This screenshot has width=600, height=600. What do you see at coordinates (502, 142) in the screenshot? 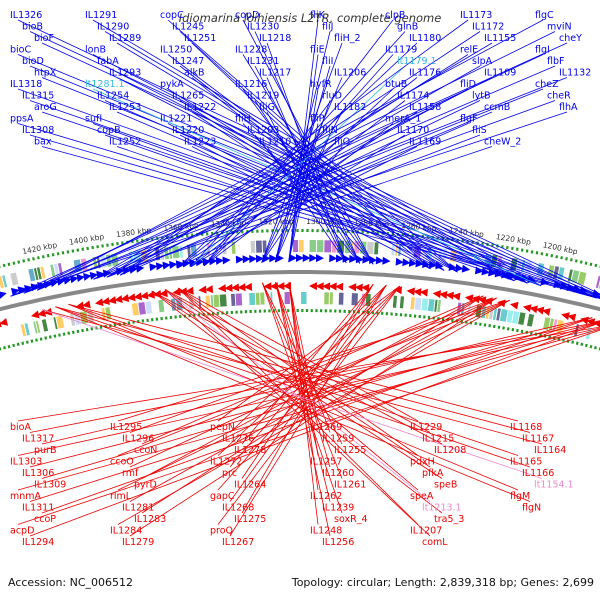
I see `gene-label: cheW_2` at bounding box center [502, 142].